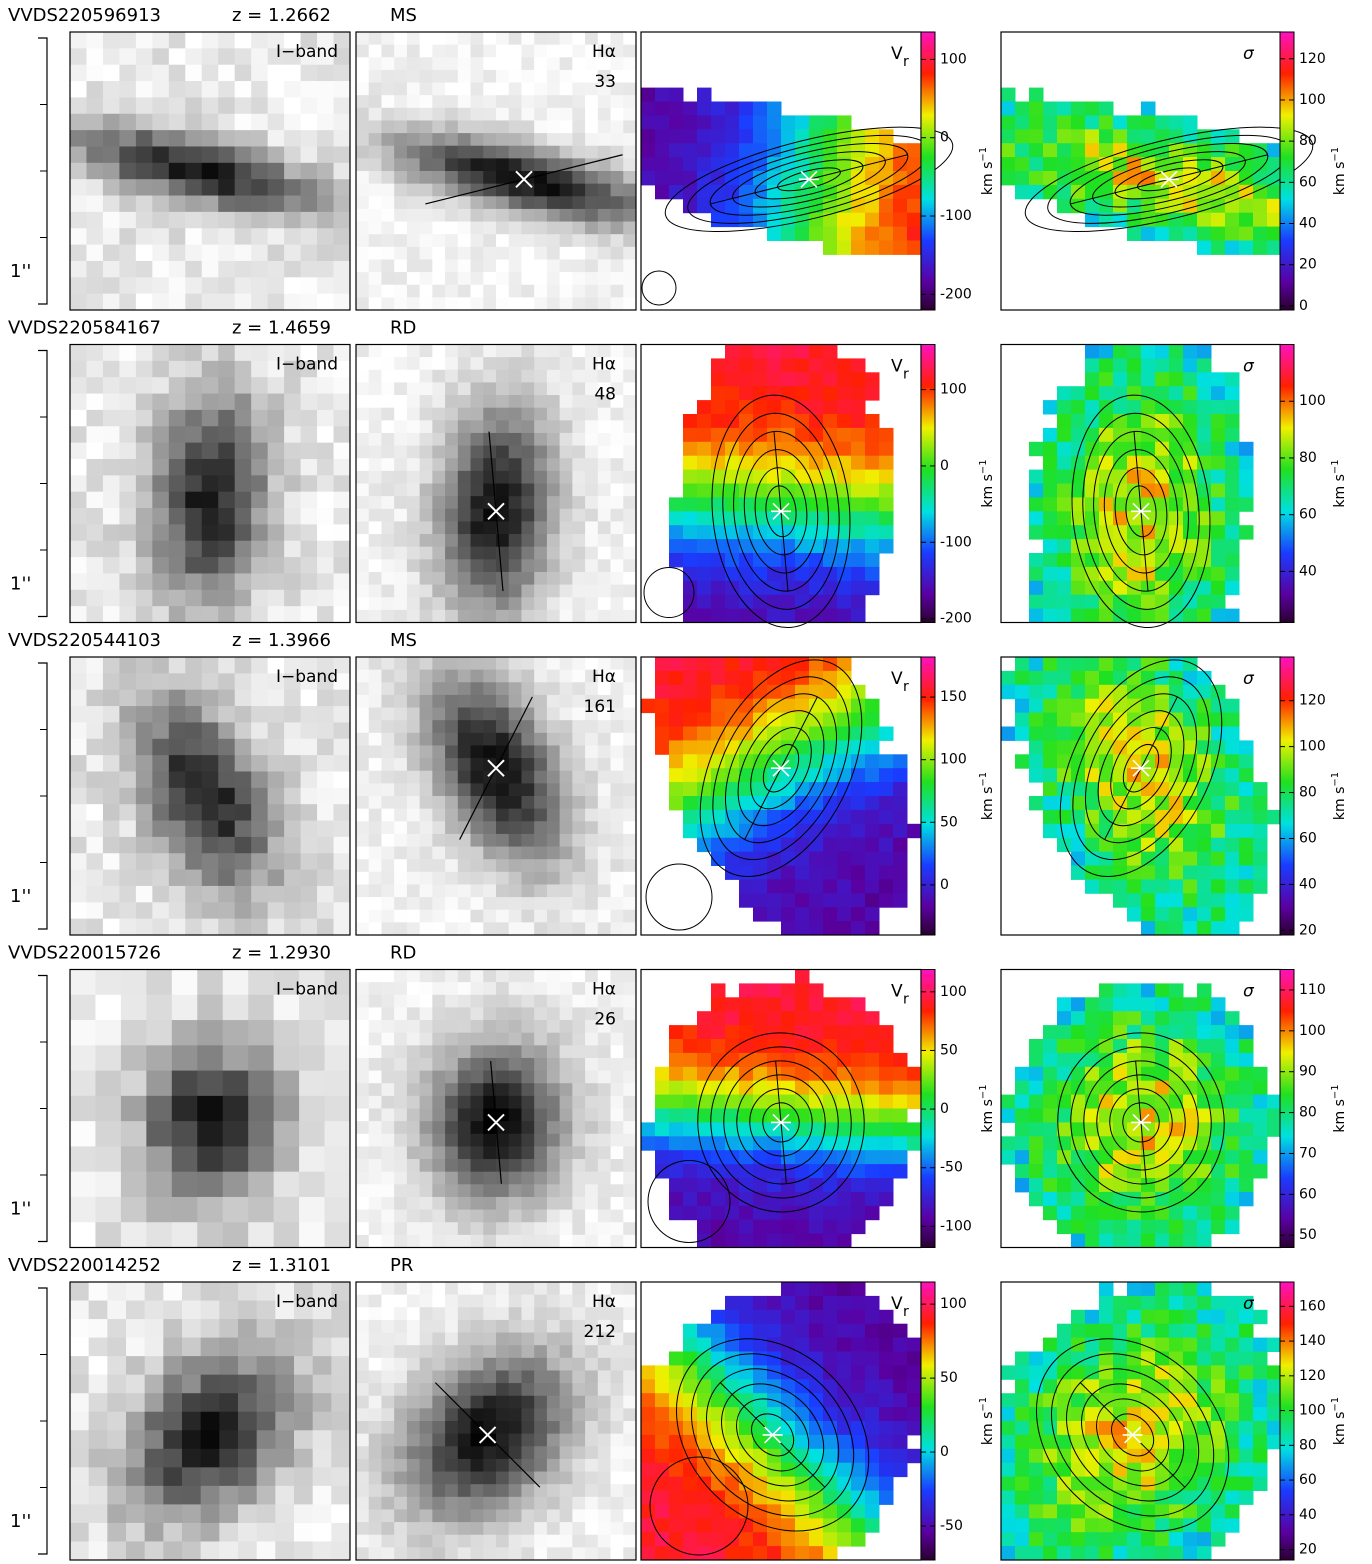  What do you see at coordinates (983, 466) in the screenshot?
I see `unit-exponent: −1` at bounding box center [983, 466].